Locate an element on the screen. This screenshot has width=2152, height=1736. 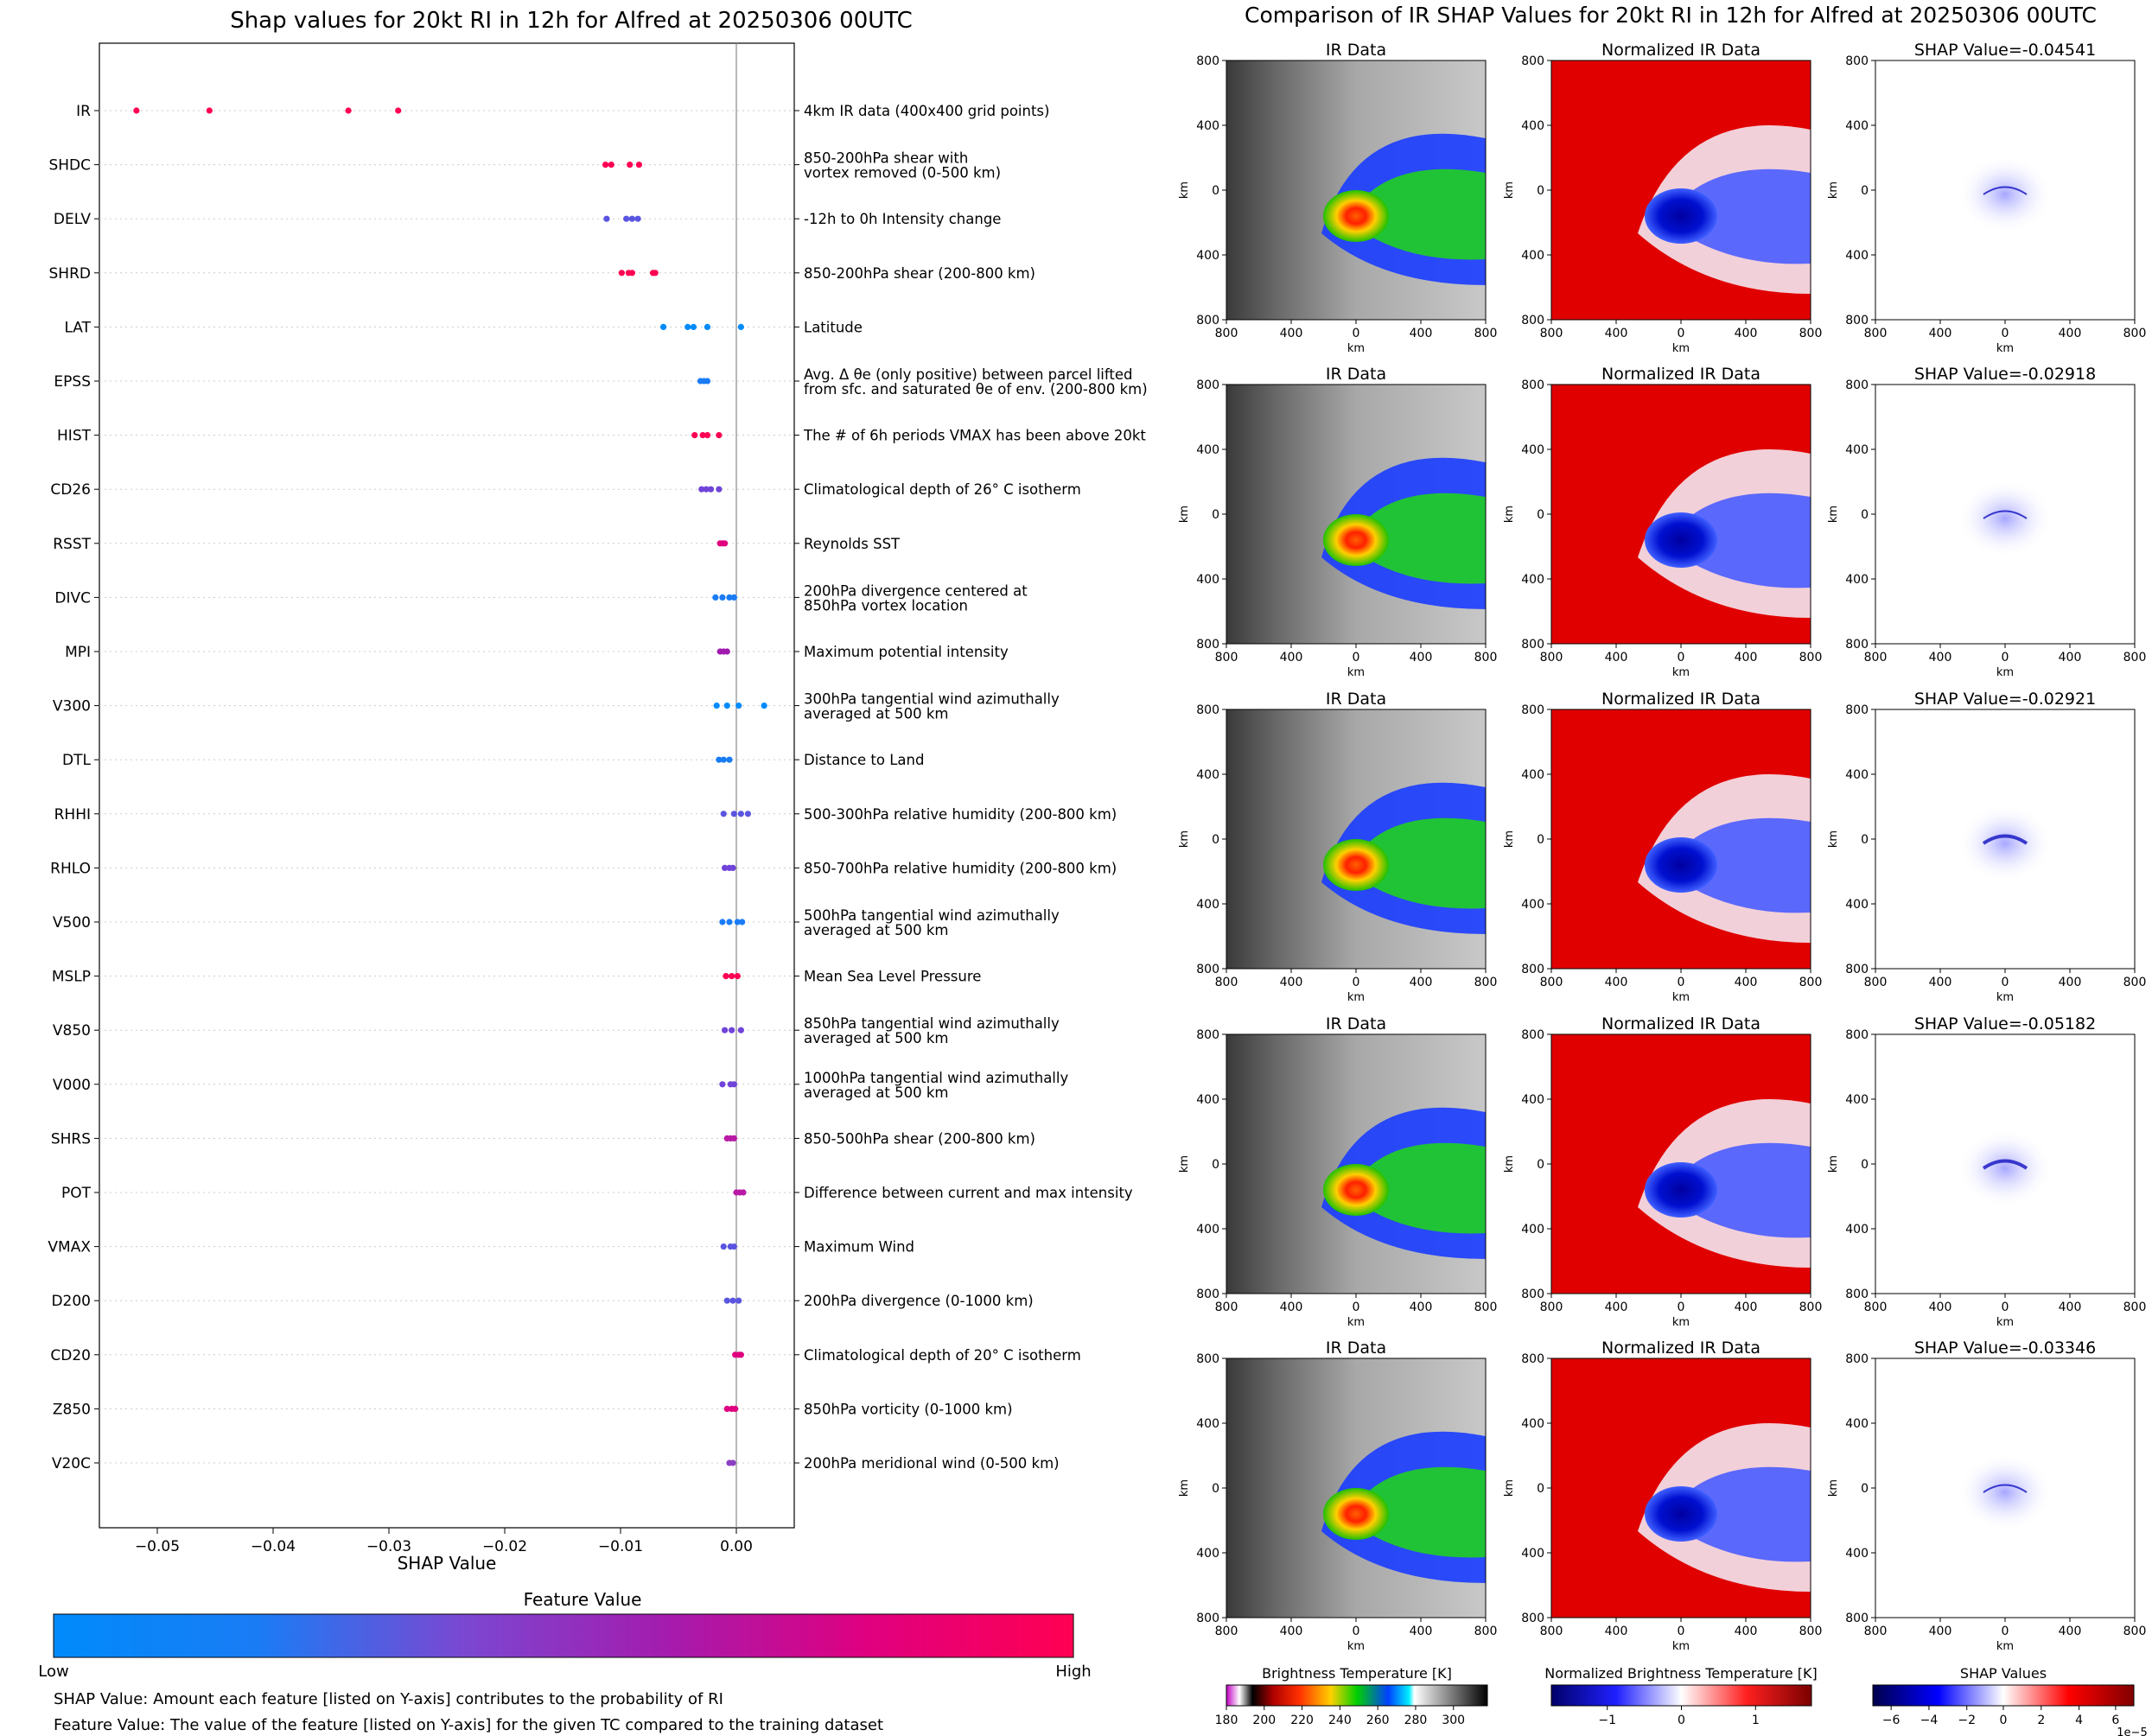
x-tick-label: −0.01 is located at coordinates (620, 1546).